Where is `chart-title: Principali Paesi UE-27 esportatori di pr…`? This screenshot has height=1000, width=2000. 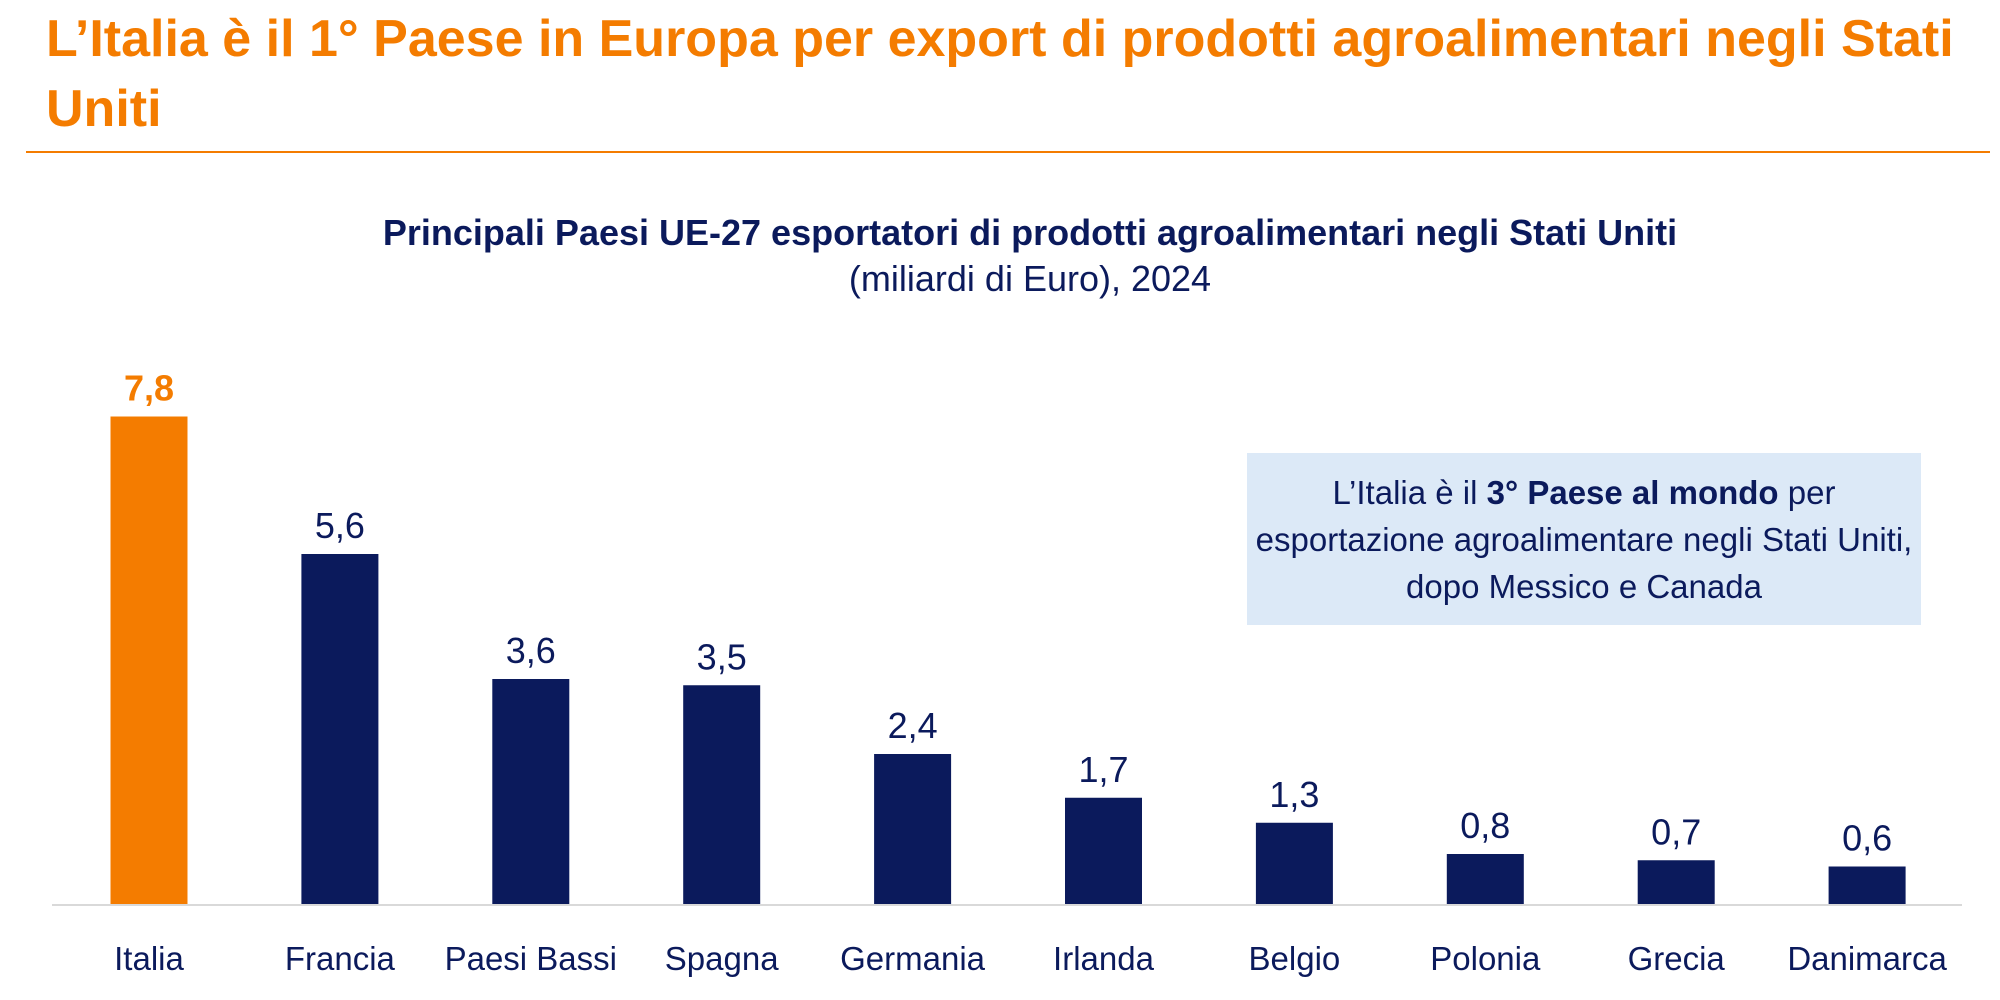 chart-title: Principali Paesi UE-27 esportatori di pr… is located at coordinates (1030, 232).